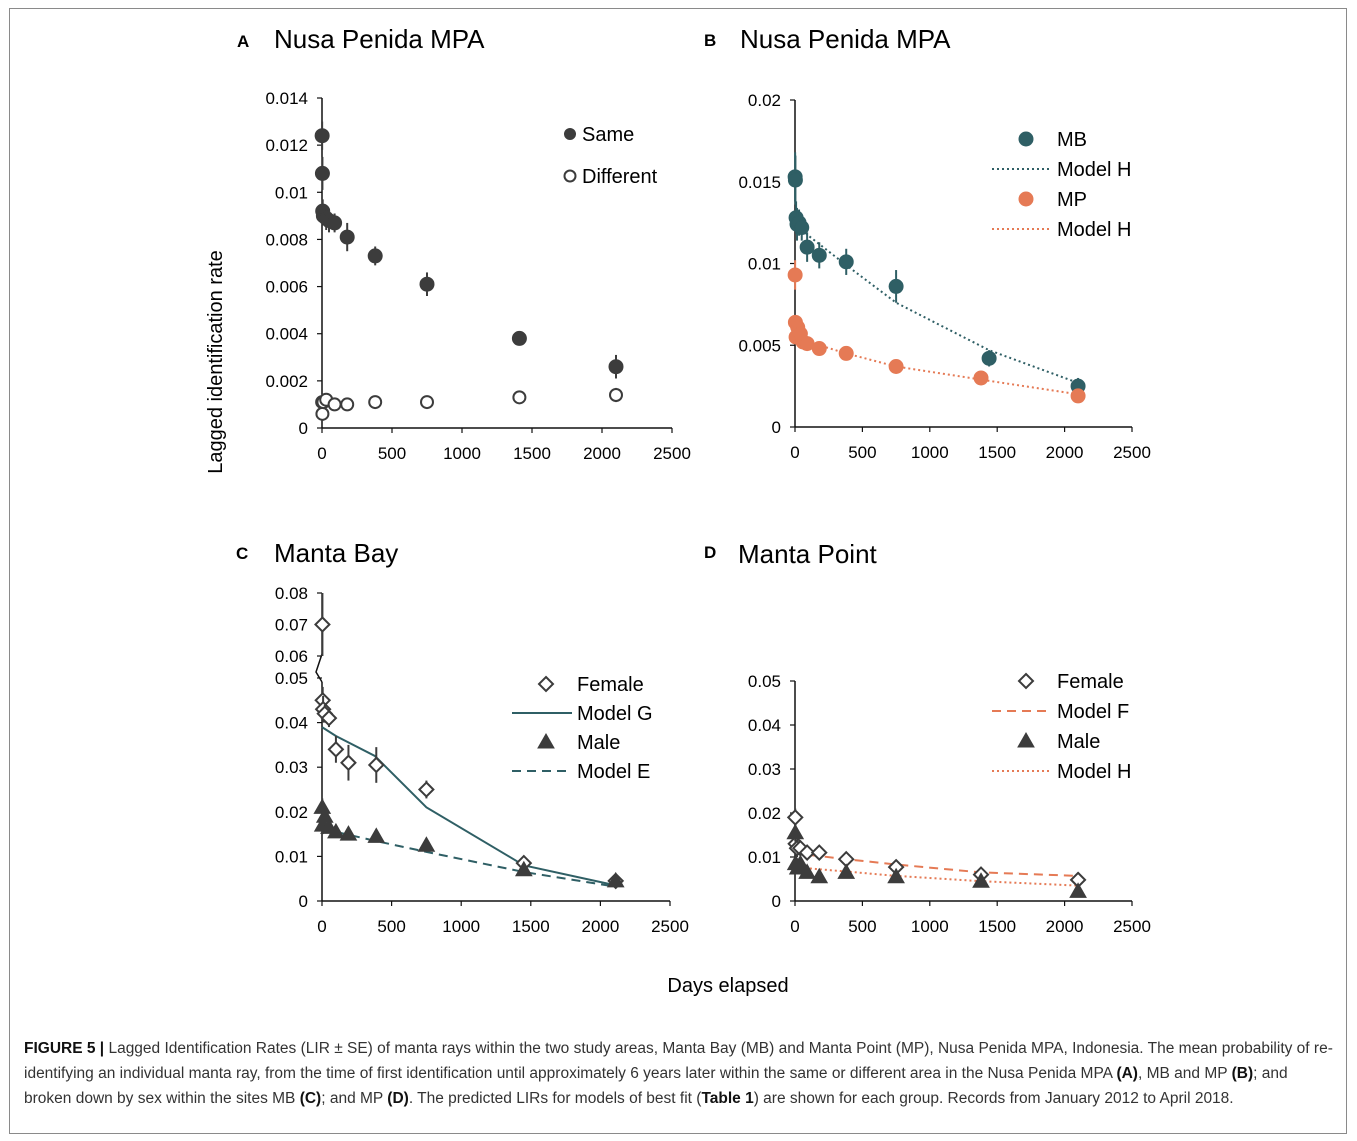  What do you see at coordinates (1184, 1073) in the screenshot?
I see `caption-text-2: , MB and MP` at bounding box center [1184, 1073].